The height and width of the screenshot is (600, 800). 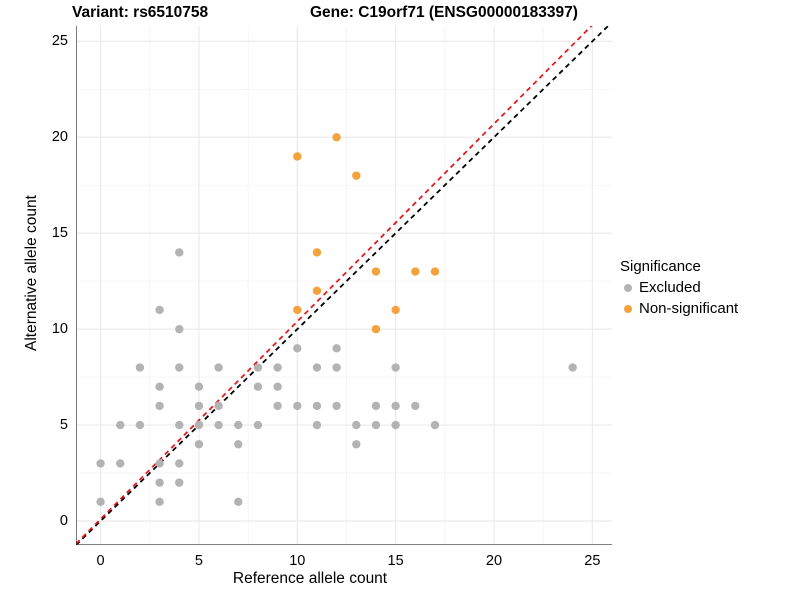 What do you see at coordinates (670, 287) in the screenshot?
I see `legend-item-label: Excluded` at bounding box center [670, 287].